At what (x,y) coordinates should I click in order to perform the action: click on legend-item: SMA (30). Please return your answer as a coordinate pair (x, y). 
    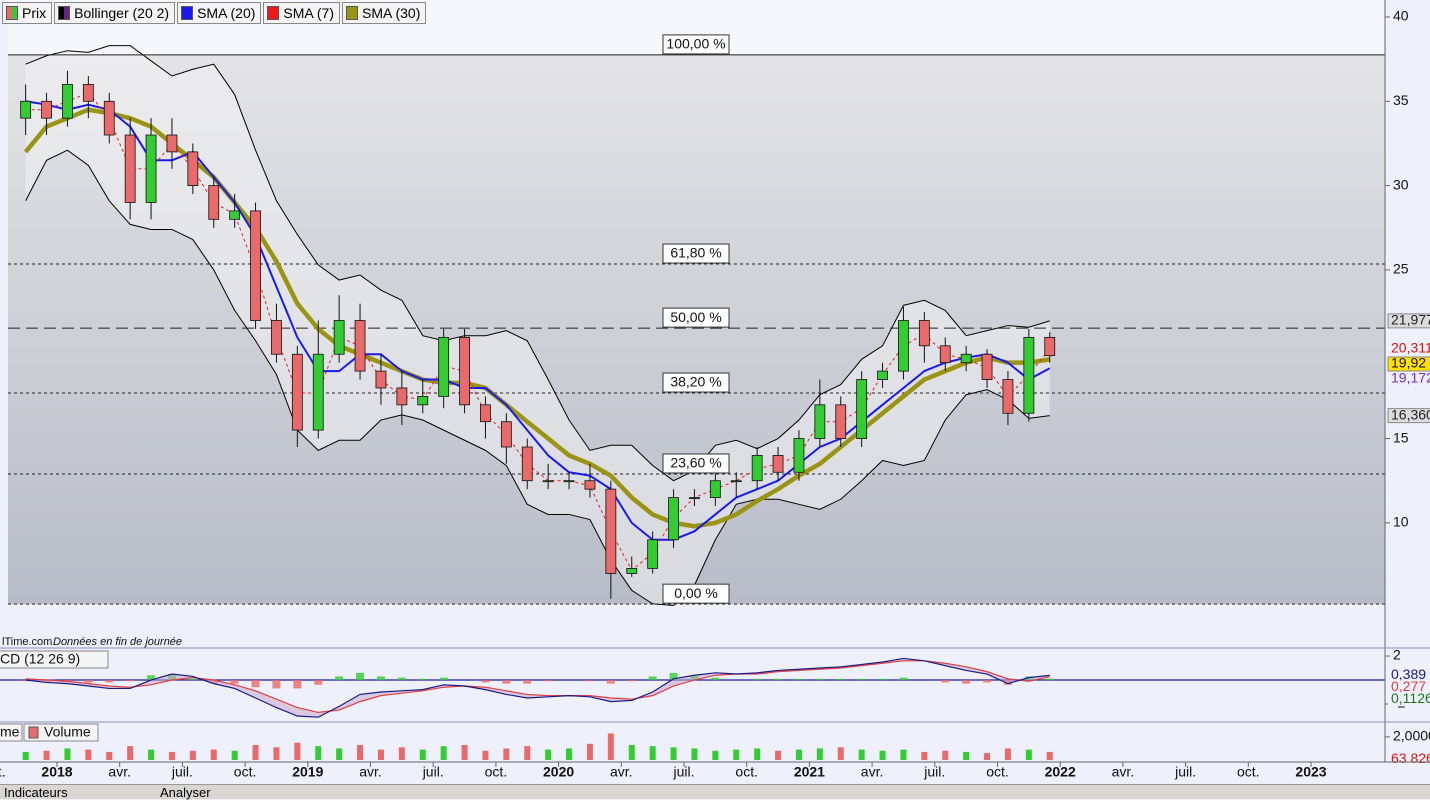
    Looking at the image, I should click on (384, 13).